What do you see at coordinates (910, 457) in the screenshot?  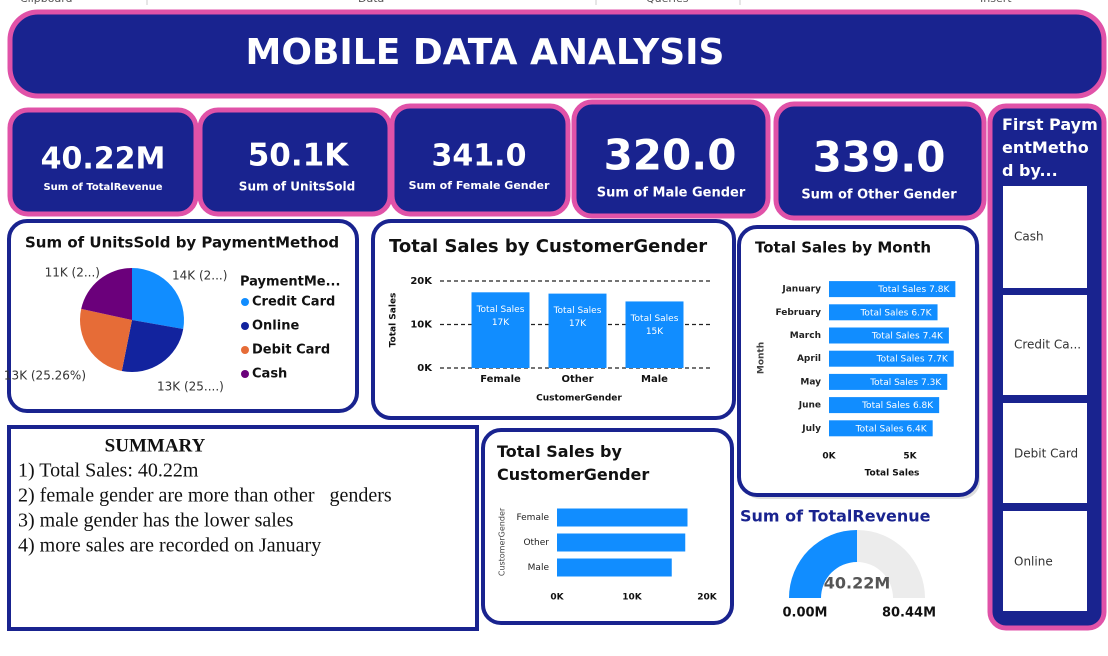 I see `x-tick-label: 5K` at bounding box center [910, 457].